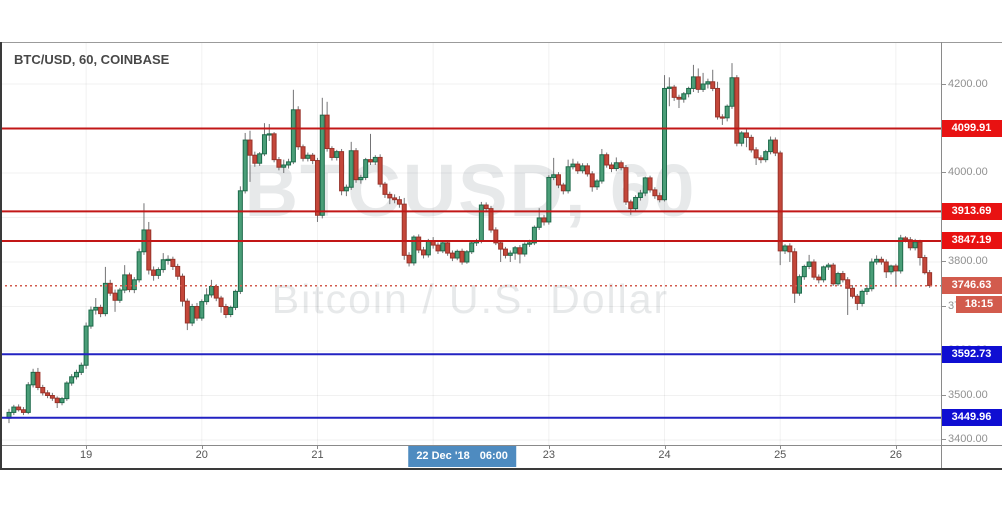 Image resolution: width=1002 pixels, height=508 pixels. What do you see at coordinates (895, 455) in the screenshot?
I see `time-tick-label: 26` at bounding box center [895, 455].